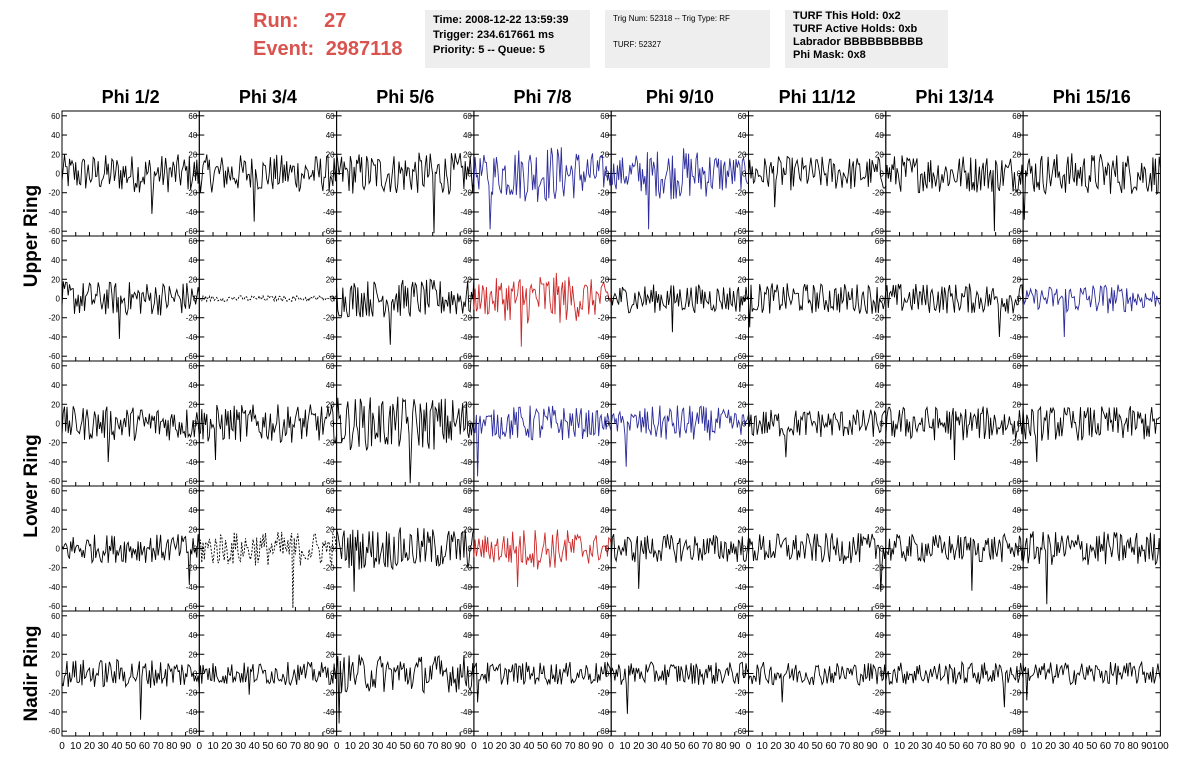 This screenshot has width=1196, height=772. What do you see at coordinates (405, 97) in the screenshot?
I see `column-label: Phi 5/6` at bounding box center [405, 97].